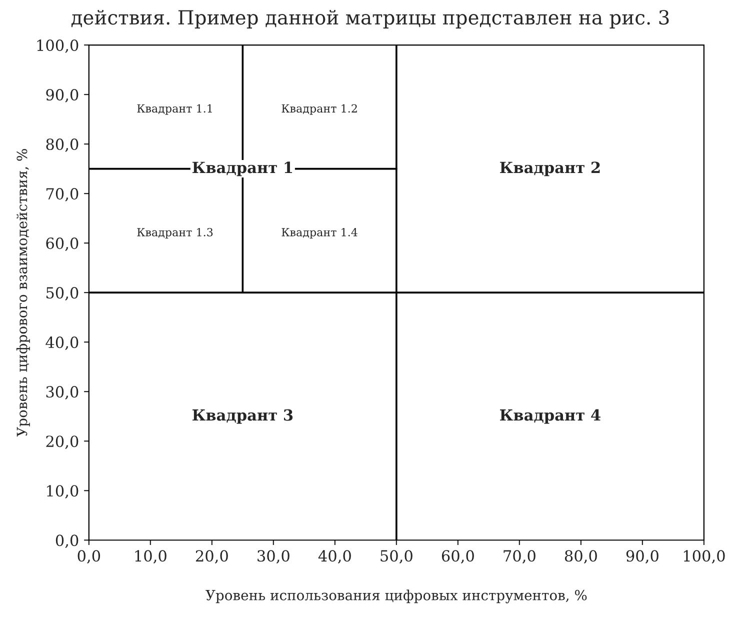 The width and height of the screenshot is (741, 643). I want to click on y-tick-label: 60,0, so click(62, 244).